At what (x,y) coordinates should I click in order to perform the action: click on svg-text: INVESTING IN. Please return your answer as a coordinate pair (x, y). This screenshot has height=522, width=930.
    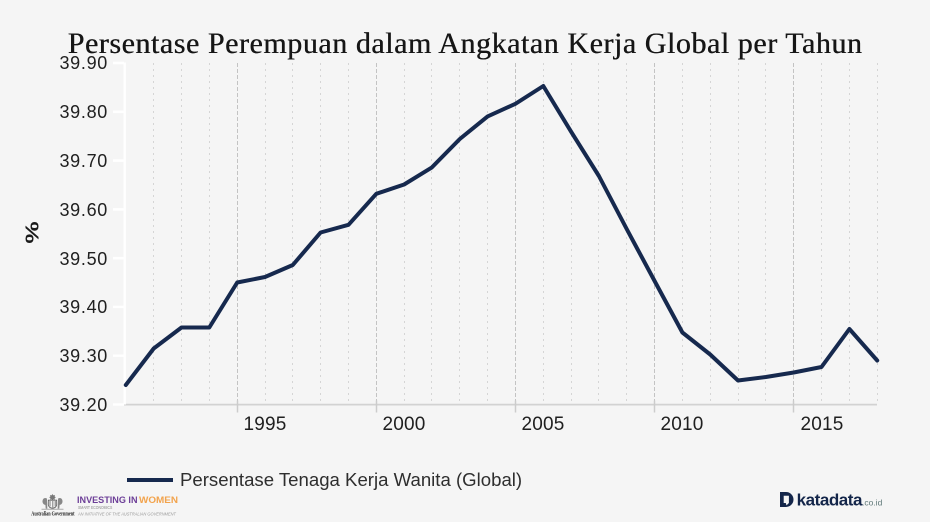
    Looking at the image, I should click on (107, 499).